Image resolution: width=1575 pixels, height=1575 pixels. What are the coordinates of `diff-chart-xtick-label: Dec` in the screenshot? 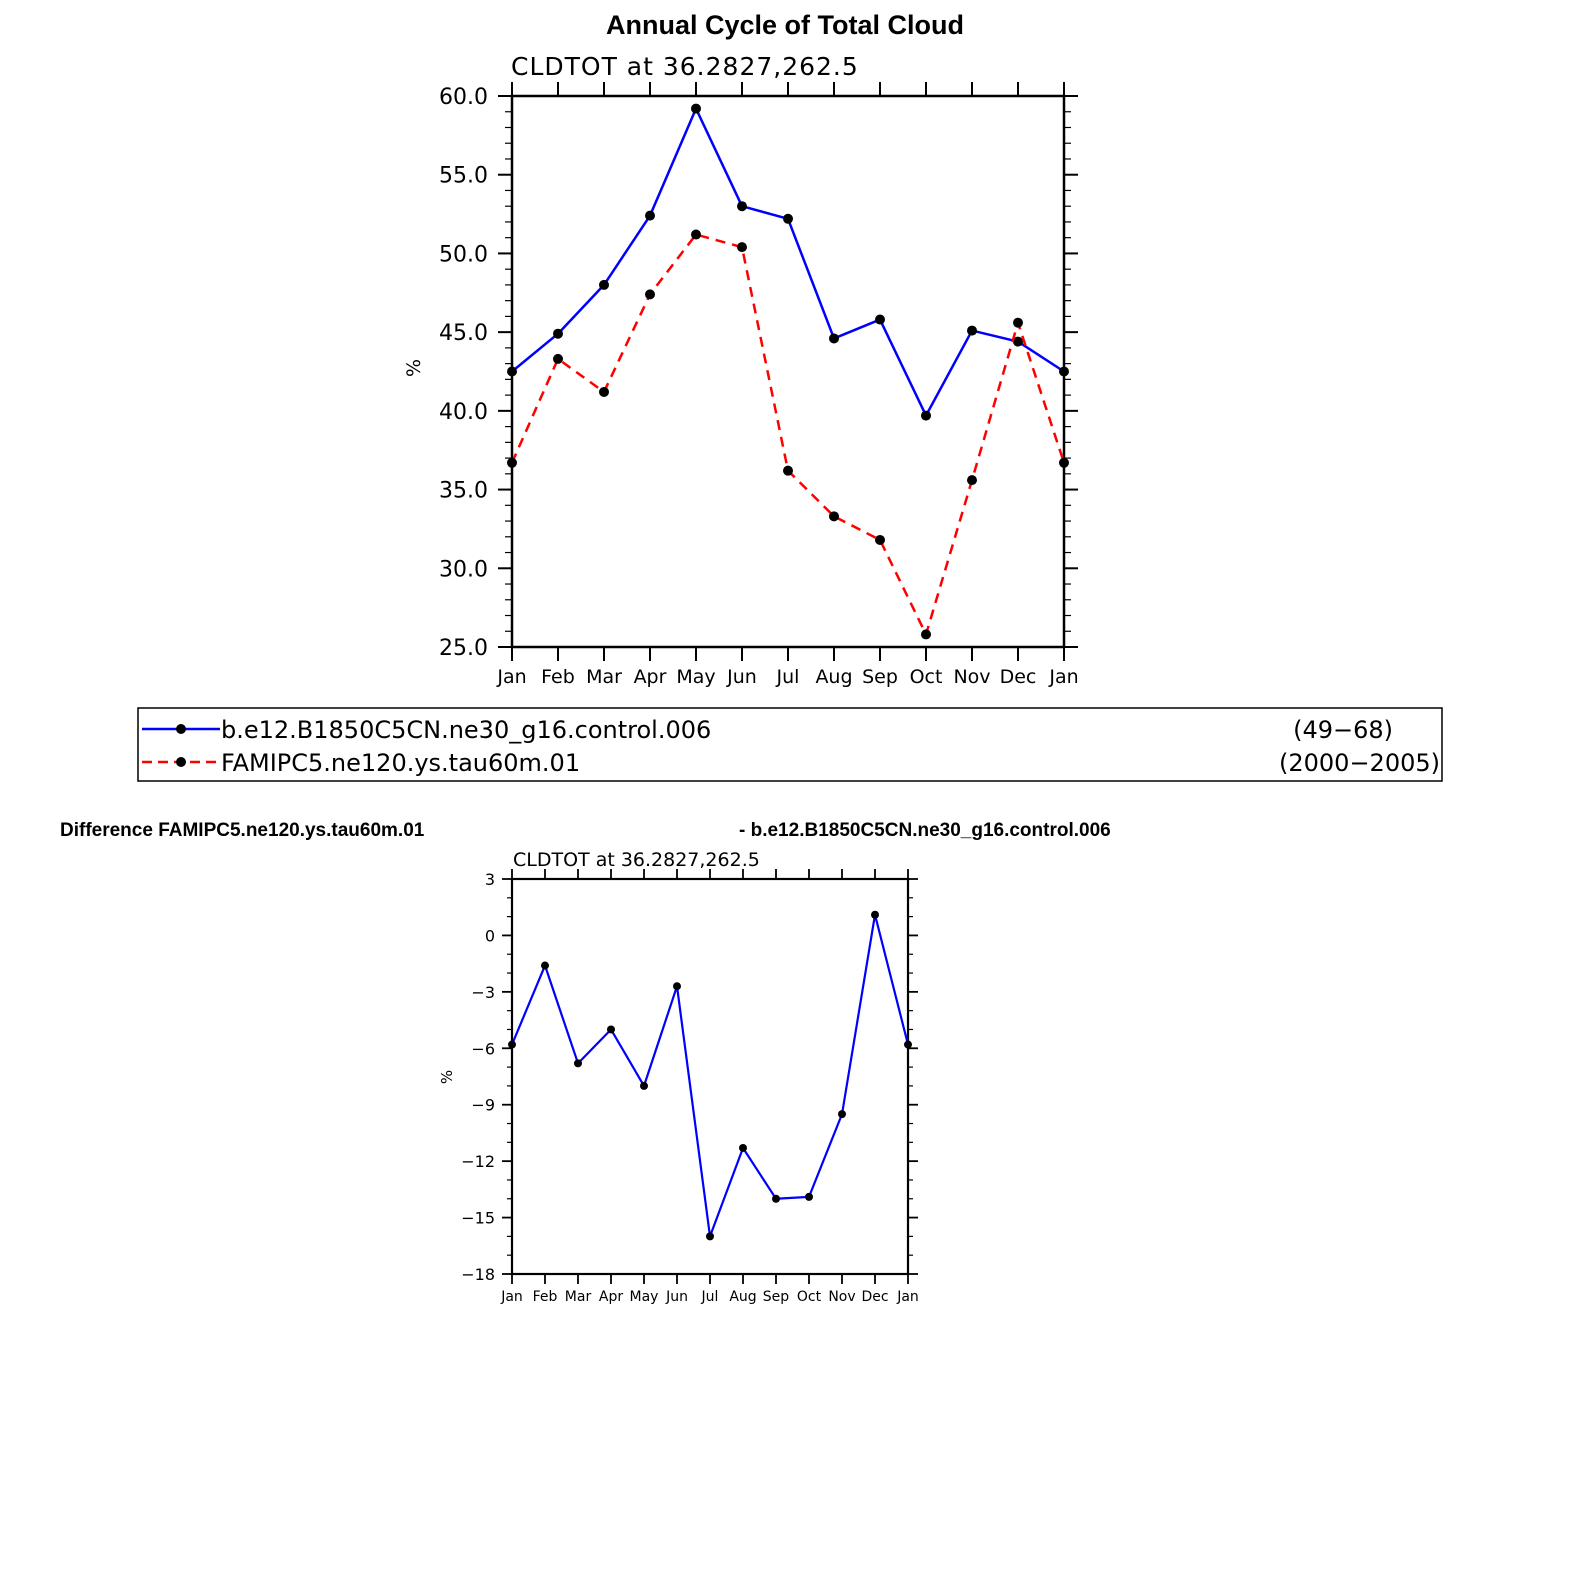 It's located at (874, 1297).